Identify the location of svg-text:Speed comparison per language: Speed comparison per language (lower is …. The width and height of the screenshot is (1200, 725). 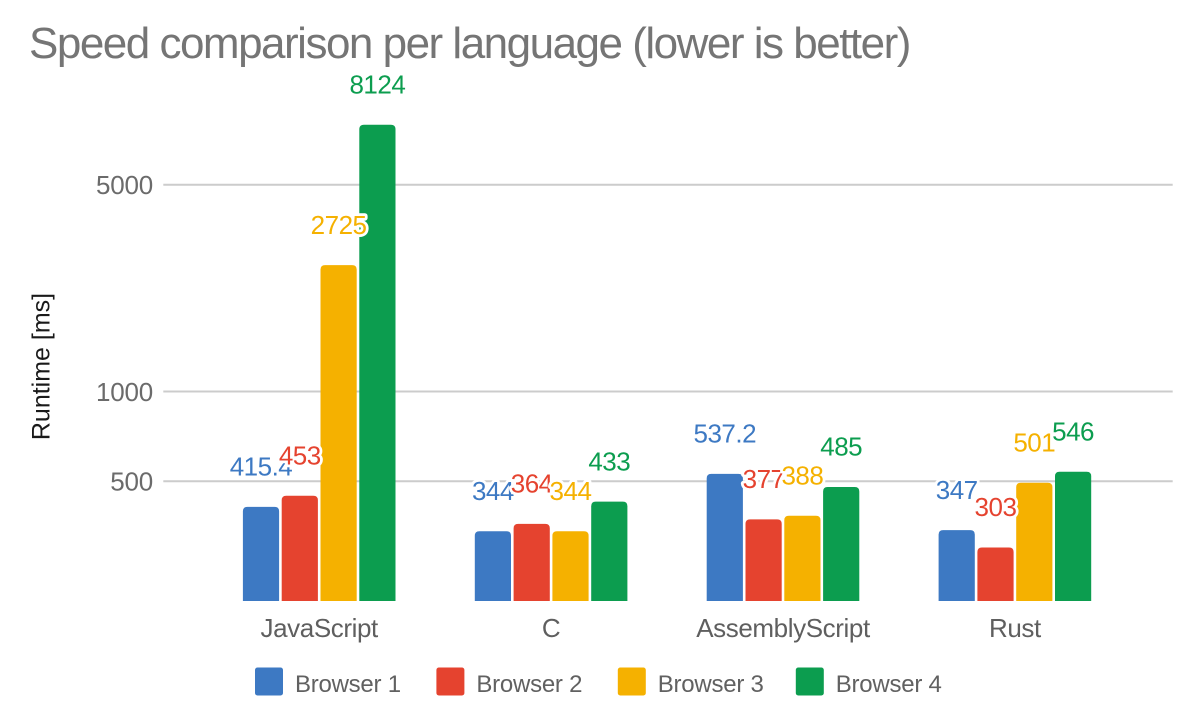
(469, 43).